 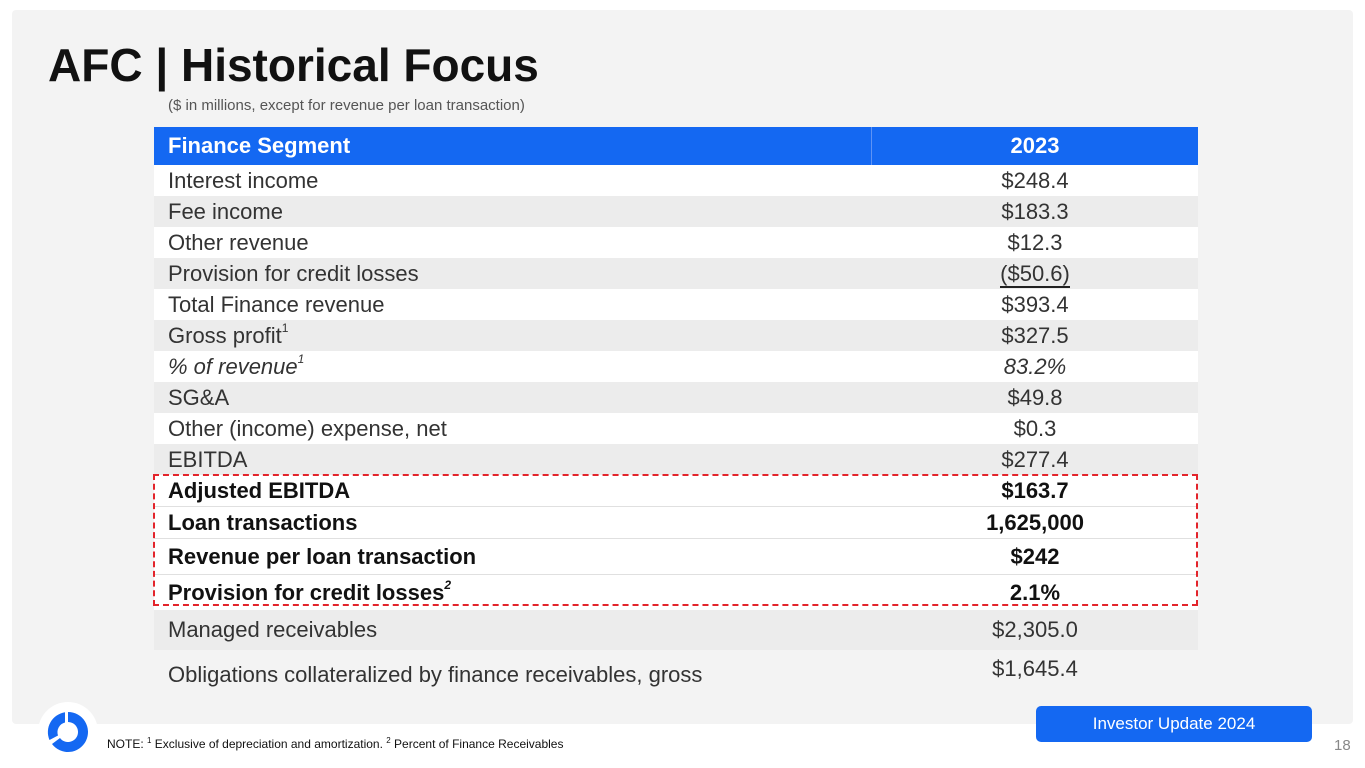 I want to click on investor-update-badge: Investor Update 2024, so click(x=1174, y=724).